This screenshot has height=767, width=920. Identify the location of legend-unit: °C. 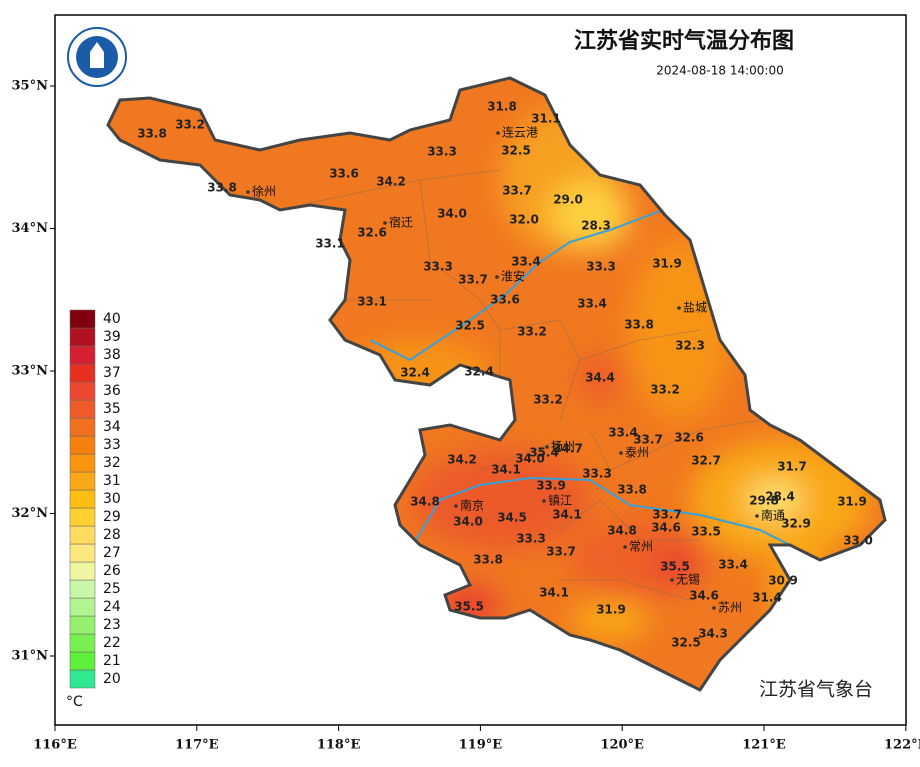
(74, 702).